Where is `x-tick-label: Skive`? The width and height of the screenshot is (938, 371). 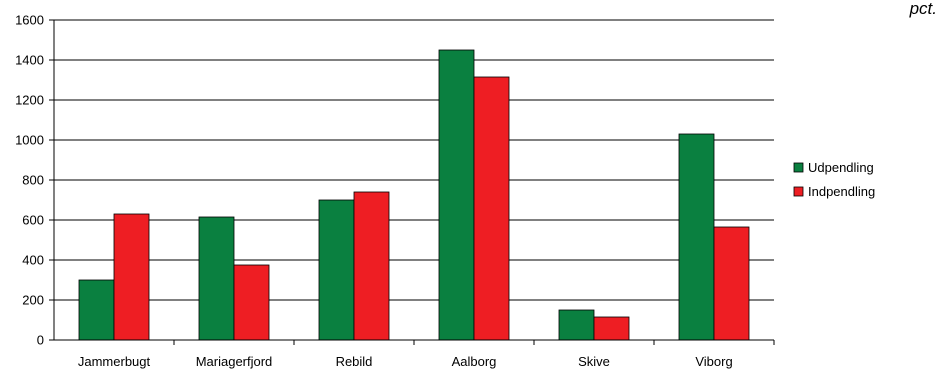
x-tick-label: Skive is located at coordinates (594, 361).